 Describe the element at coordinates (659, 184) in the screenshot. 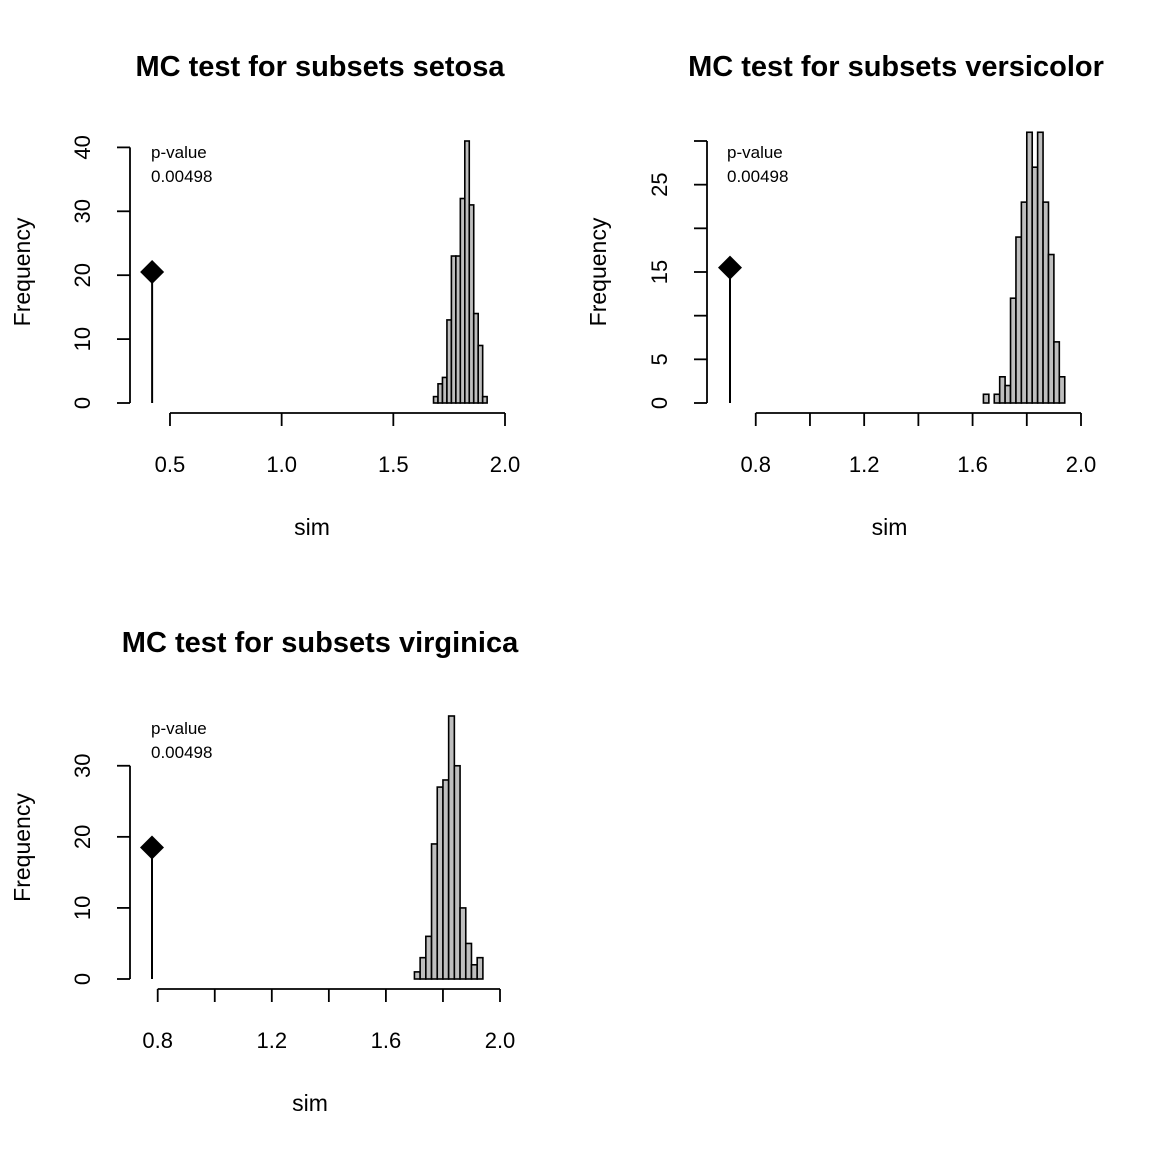

I see `y-tick-label: 25` at that location.